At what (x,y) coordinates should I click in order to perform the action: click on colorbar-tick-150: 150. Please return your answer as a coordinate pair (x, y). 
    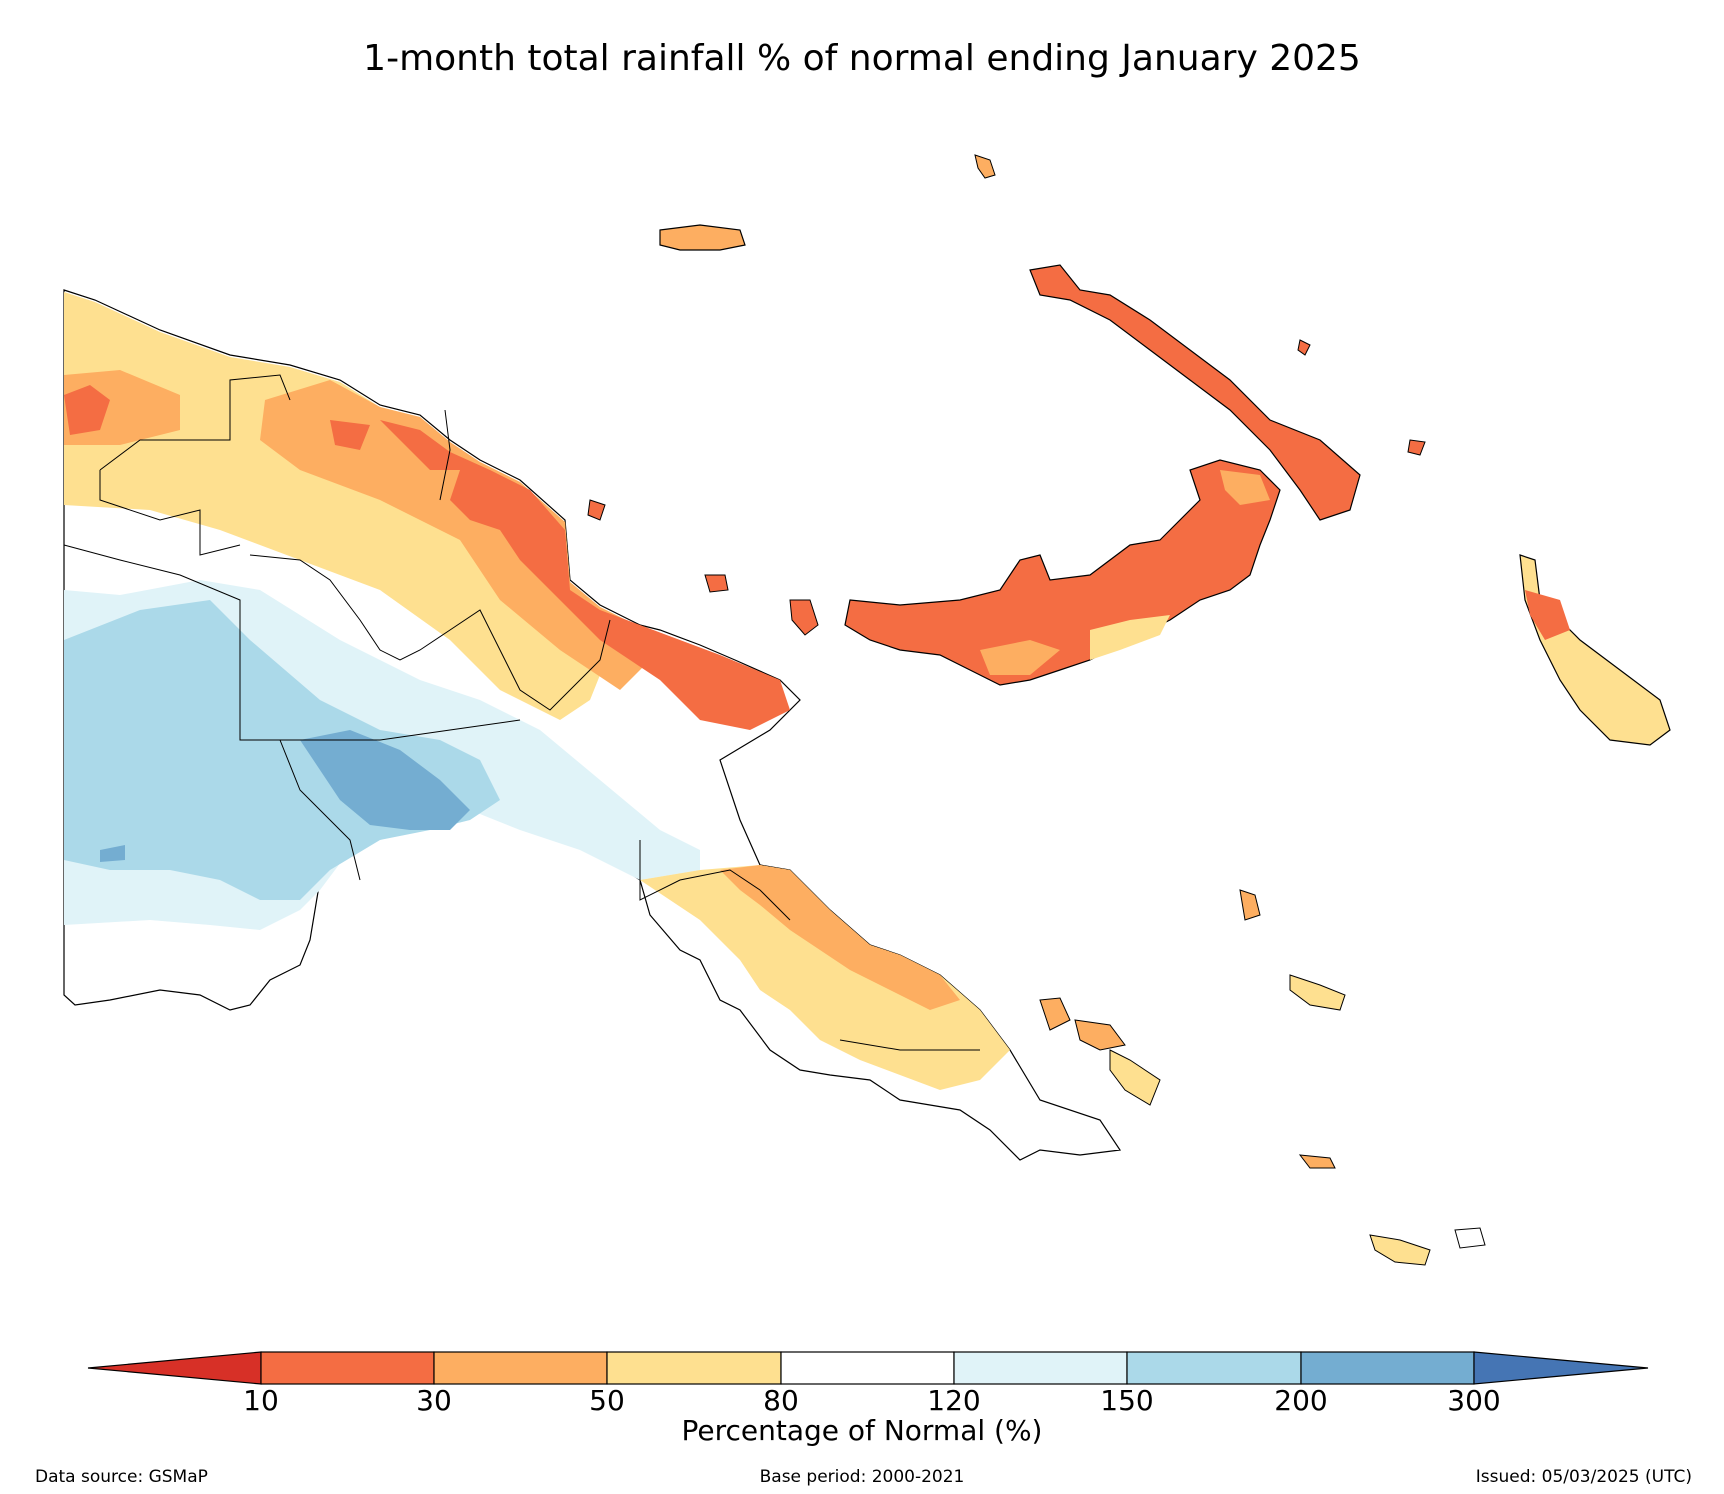
    Looking at the image, I should click on (1127, 1400).